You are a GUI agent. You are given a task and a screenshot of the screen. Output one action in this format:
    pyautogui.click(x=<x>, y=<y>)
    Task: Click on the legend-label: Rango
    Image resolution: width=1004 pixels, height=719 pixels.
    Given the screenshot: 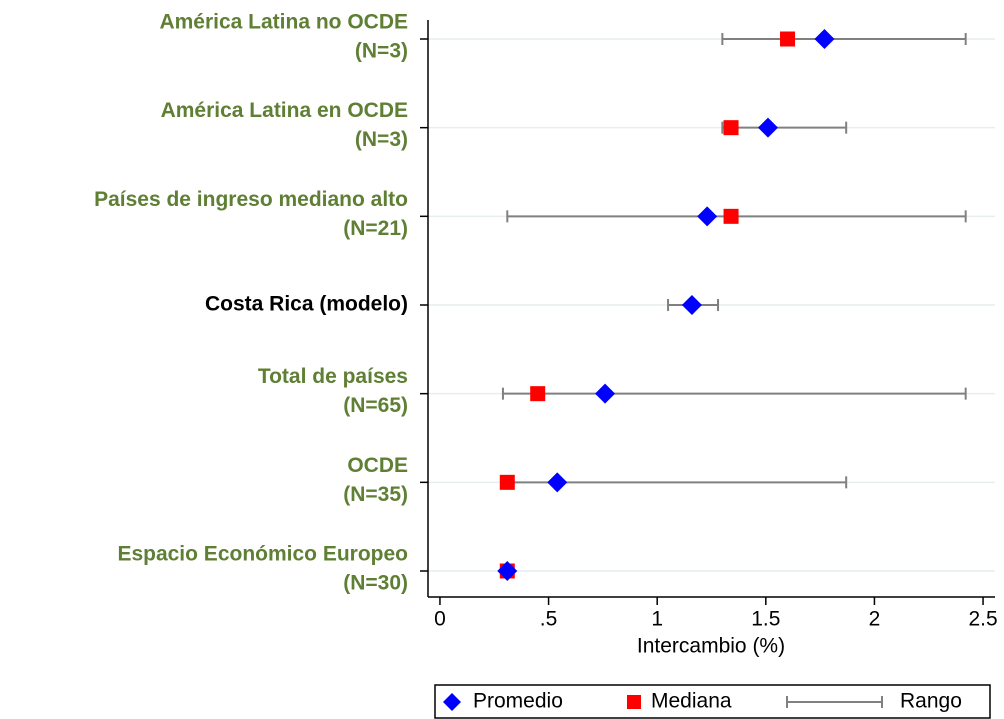 What is the action you would take?
    pyautogui.click(x=931, y=701)
    